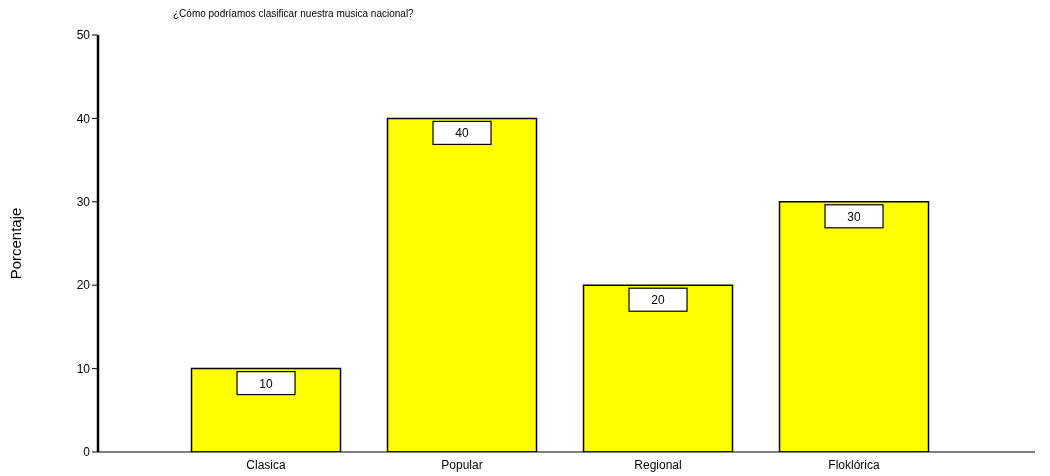 Image resolution: width=1050 pixels, height=476 pixels. I want to click on data-label: 30, so click(854, 216).